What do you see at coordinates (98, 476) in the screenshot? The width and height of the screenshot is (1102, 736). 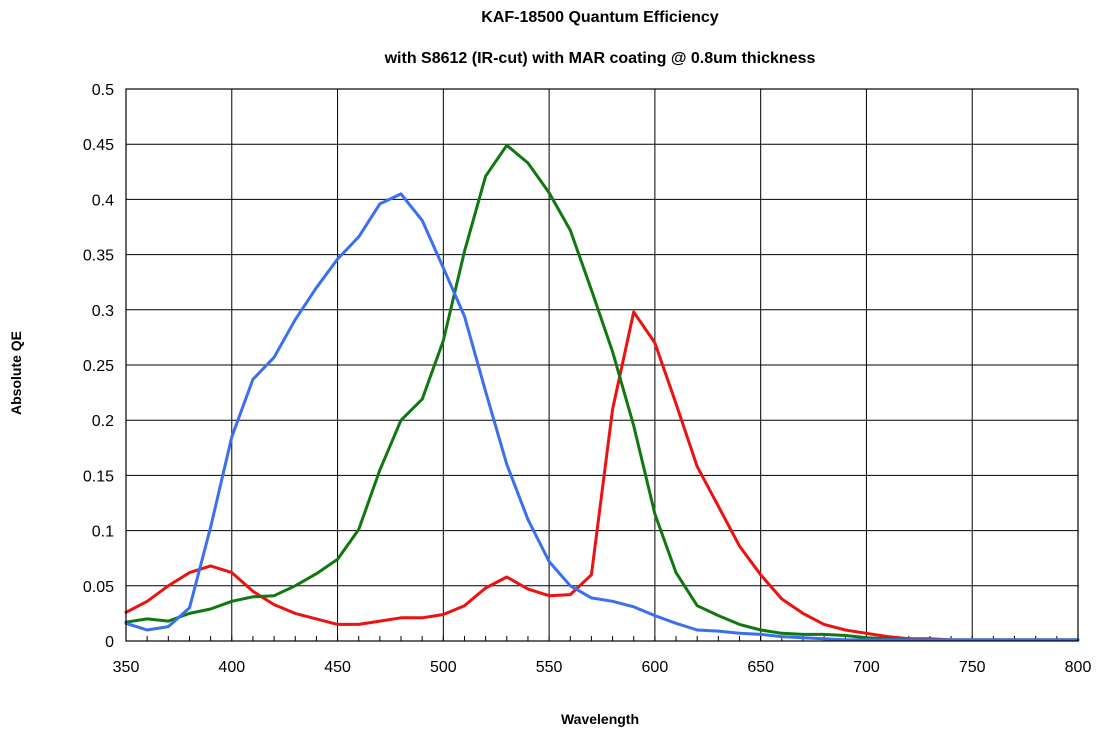 I see `y-tick-label: 0.15` at bounding box center [98, 476].